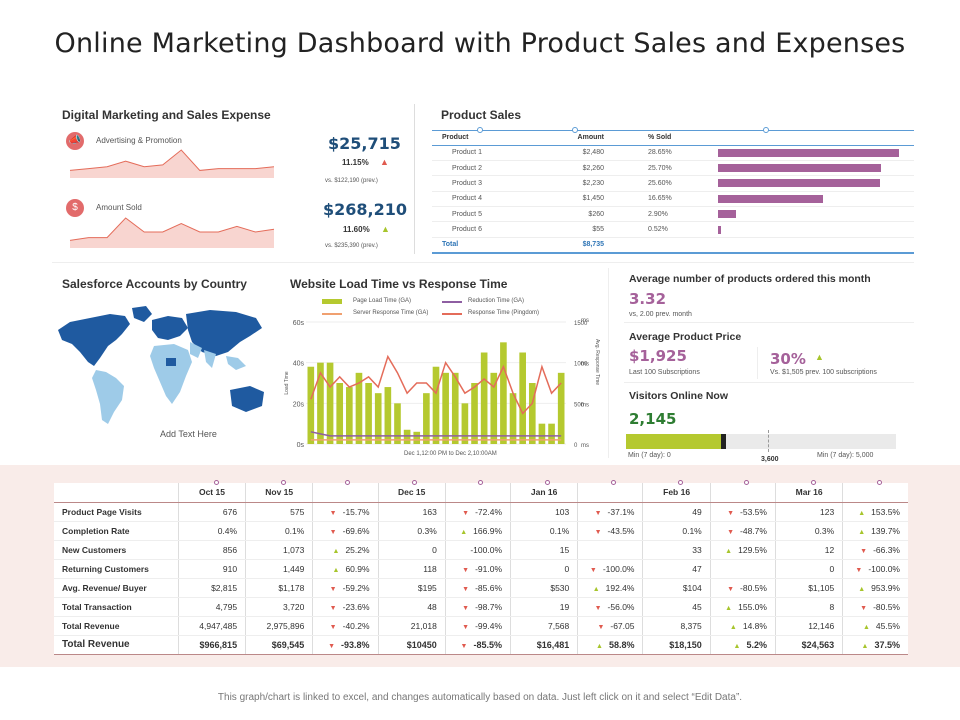 The height and width of the screenshot is (720, 960). I want to click on metric-change: ▲ 25.2%, so click(345, 550).